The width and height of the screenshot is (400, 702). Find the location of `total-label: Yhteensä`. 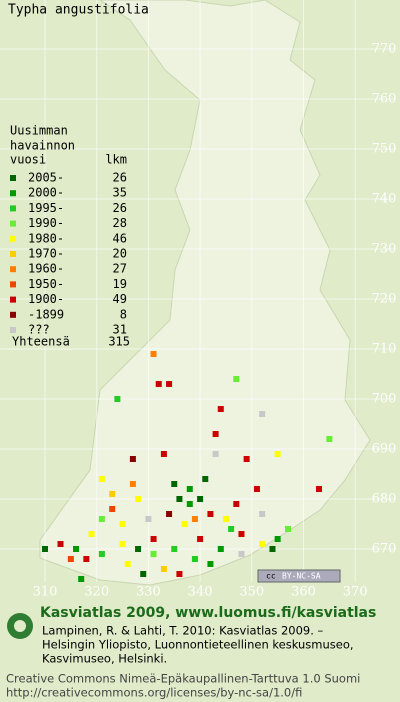

total-label: Yhteensä is located at coordinates (41, 342).